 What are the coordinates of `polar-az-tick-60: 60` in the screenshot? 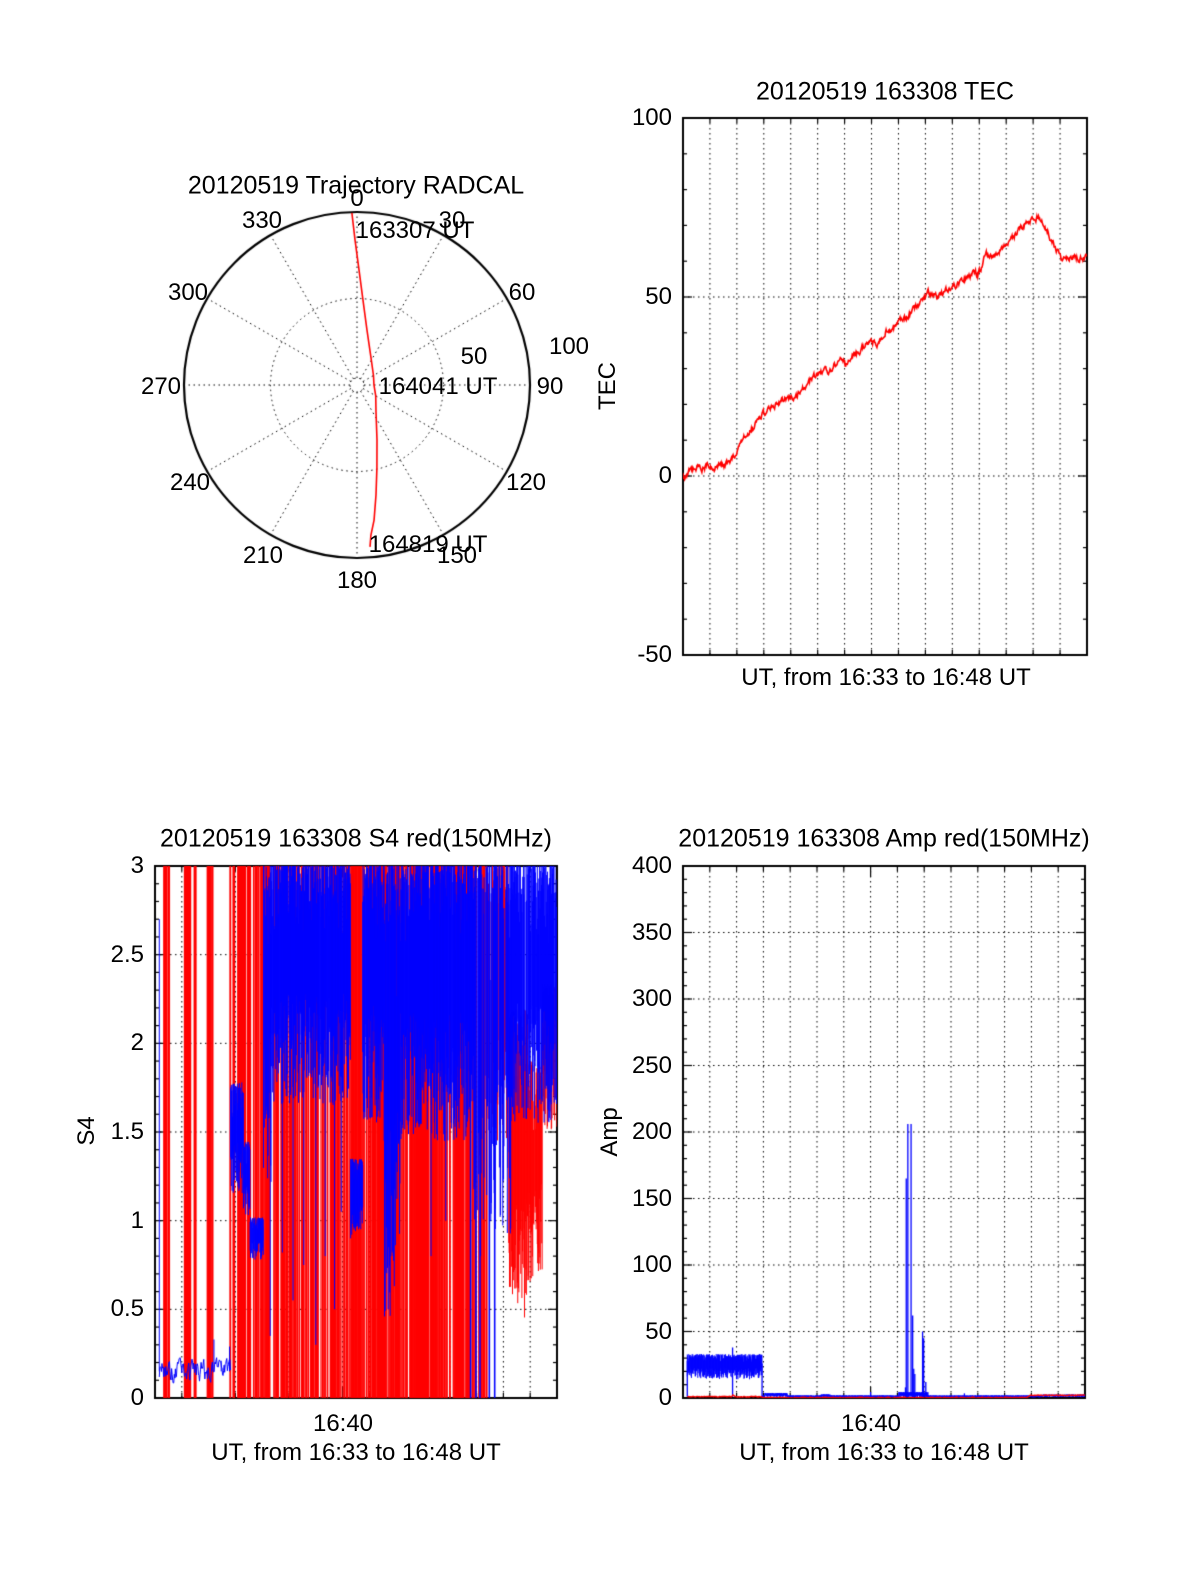 It's located at (522, 292).